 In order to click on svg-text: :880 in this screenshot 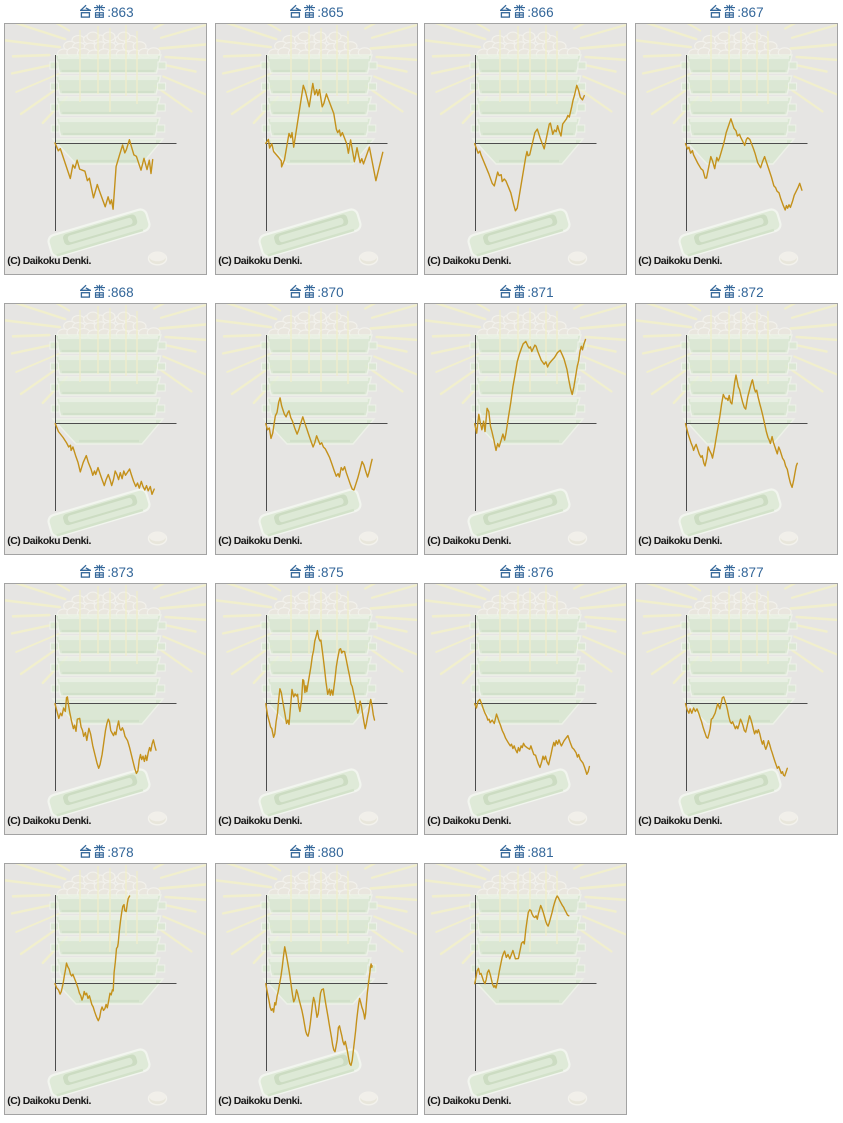, I will do `click(330, 852)`.